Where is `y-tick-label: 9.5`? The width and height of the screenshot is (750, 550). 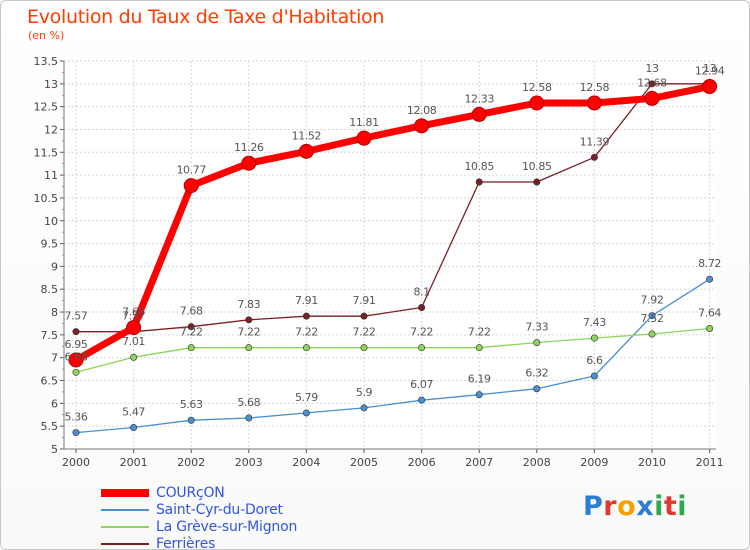 y-tick-label: 9.5 is located at coordinates (50, 244).